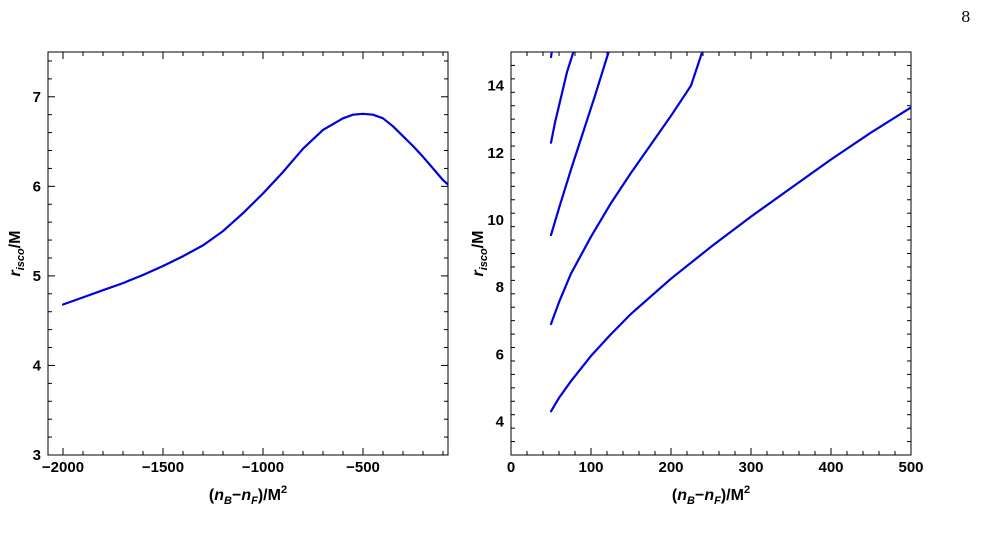  Describe the element at coordinates (363, 467) in the screenshot. I see `left-x-tick-label: −500` at that location.